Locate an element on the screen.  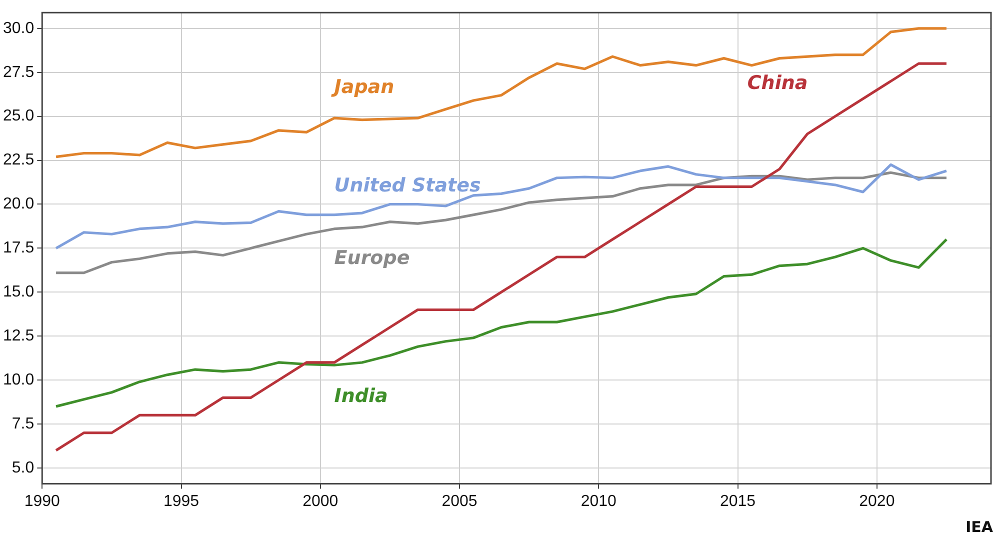
text: IEA is located at coordinates (979, 527).